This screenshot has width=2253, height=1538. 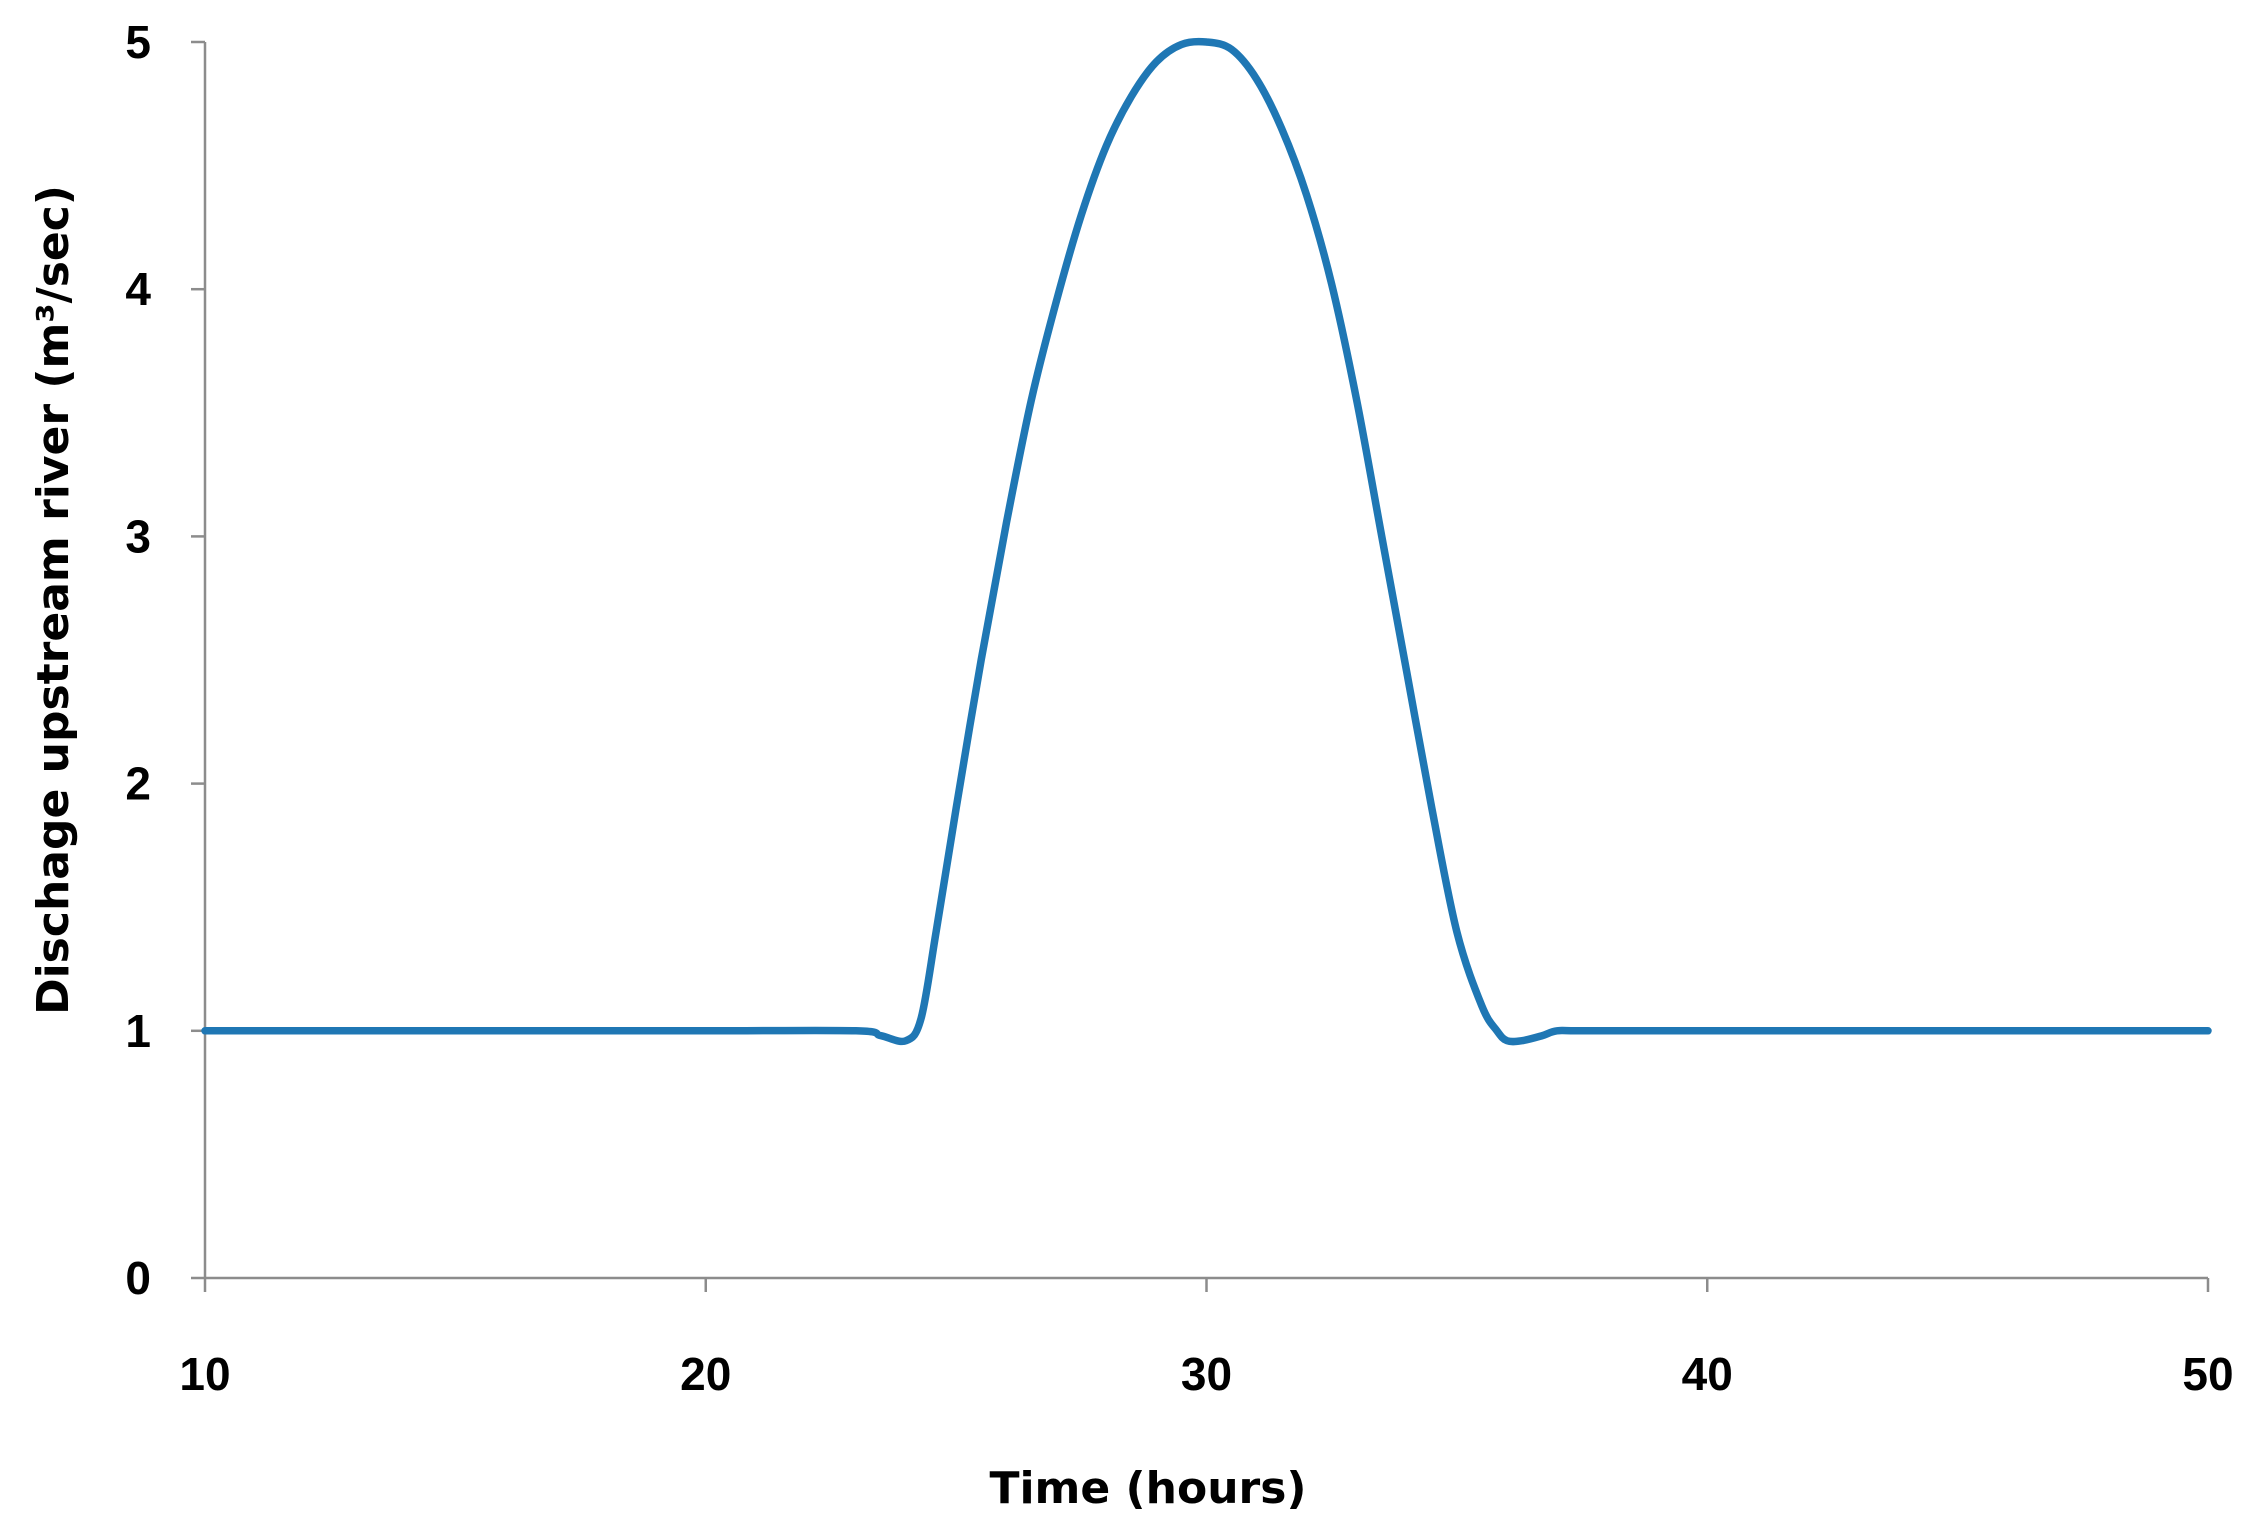 What do you see at coordinates (138, 784) in the screenshot?
I see `y-tick-label: 2` at bounding box center [138, 784].